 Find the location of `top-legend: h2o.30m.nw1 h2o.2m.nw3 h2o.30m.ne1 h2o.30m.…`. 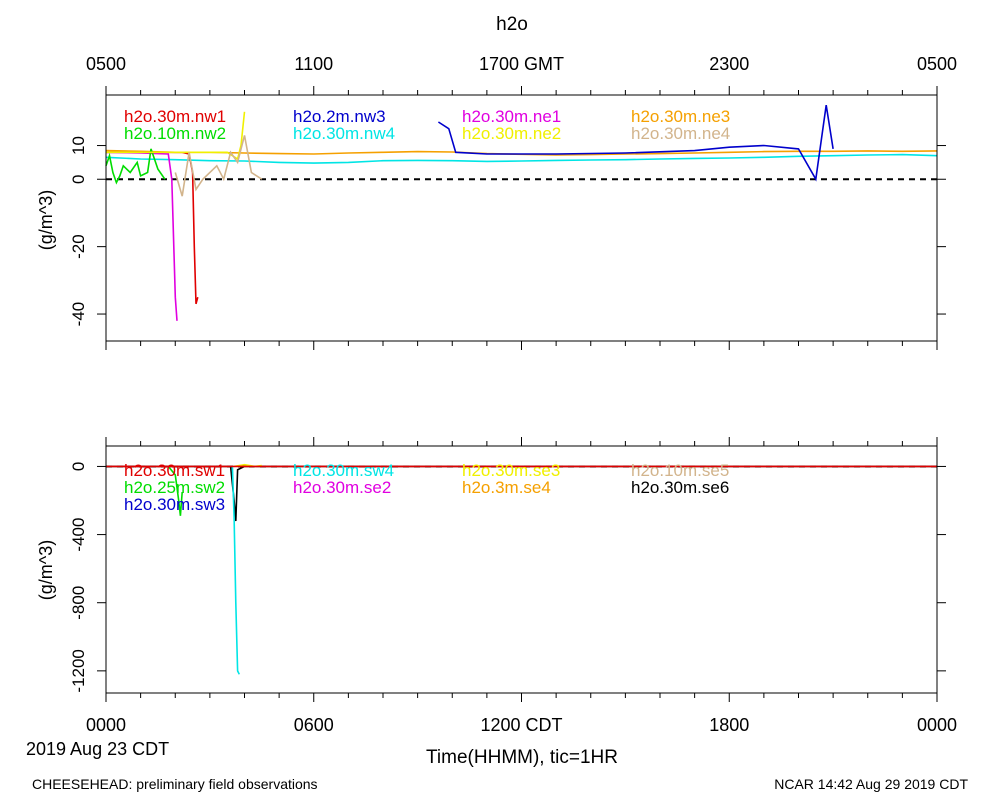

top-legend: h2o.30m.nw1 h2o.2m.nw3 h2o.30m.ne1 h2o.30m.… is located at coordinates (427, 125).